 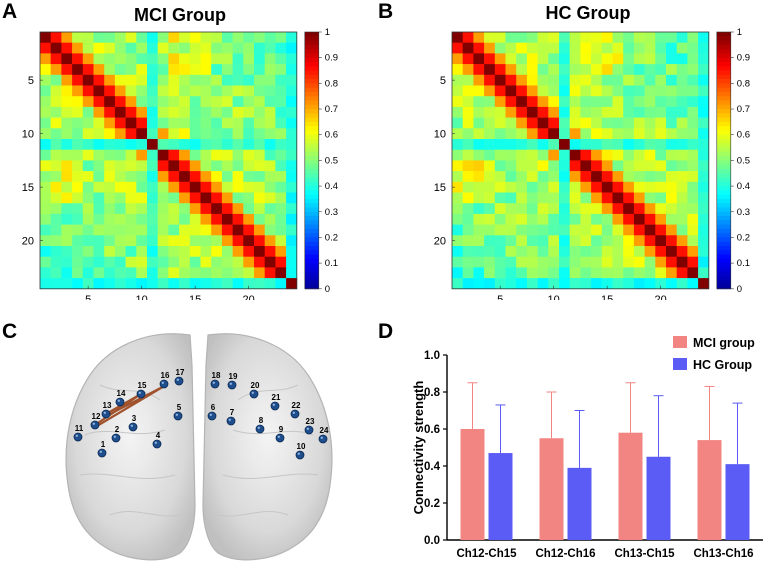 What do you see at coordinates (296, 405) in the screenshot?
I see `channel-label: 22` at bounding box center [296, 405].